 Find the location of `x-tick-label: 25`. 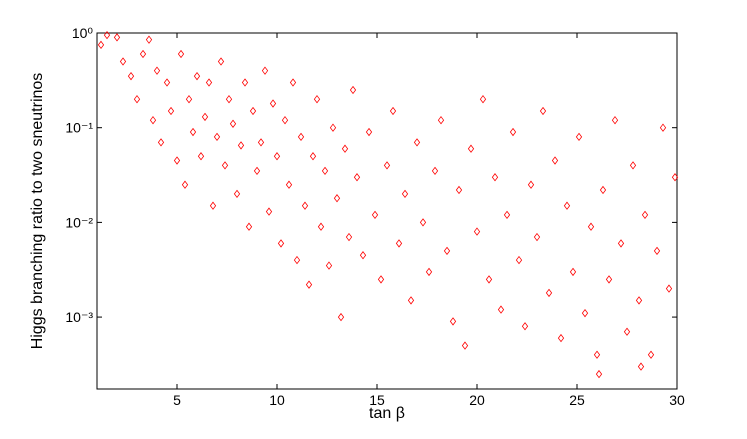

x-tick-label: 25 is located at coordinates (577, 400).